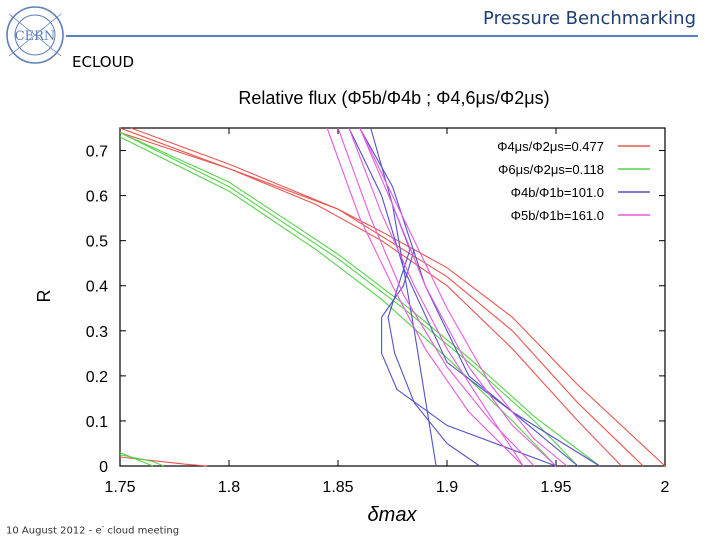 This screenshot has width=720, height=540. Describe the element at coordinates (229, 487) in the screenshot. I see `x-tick-label: 1.8` at that location.